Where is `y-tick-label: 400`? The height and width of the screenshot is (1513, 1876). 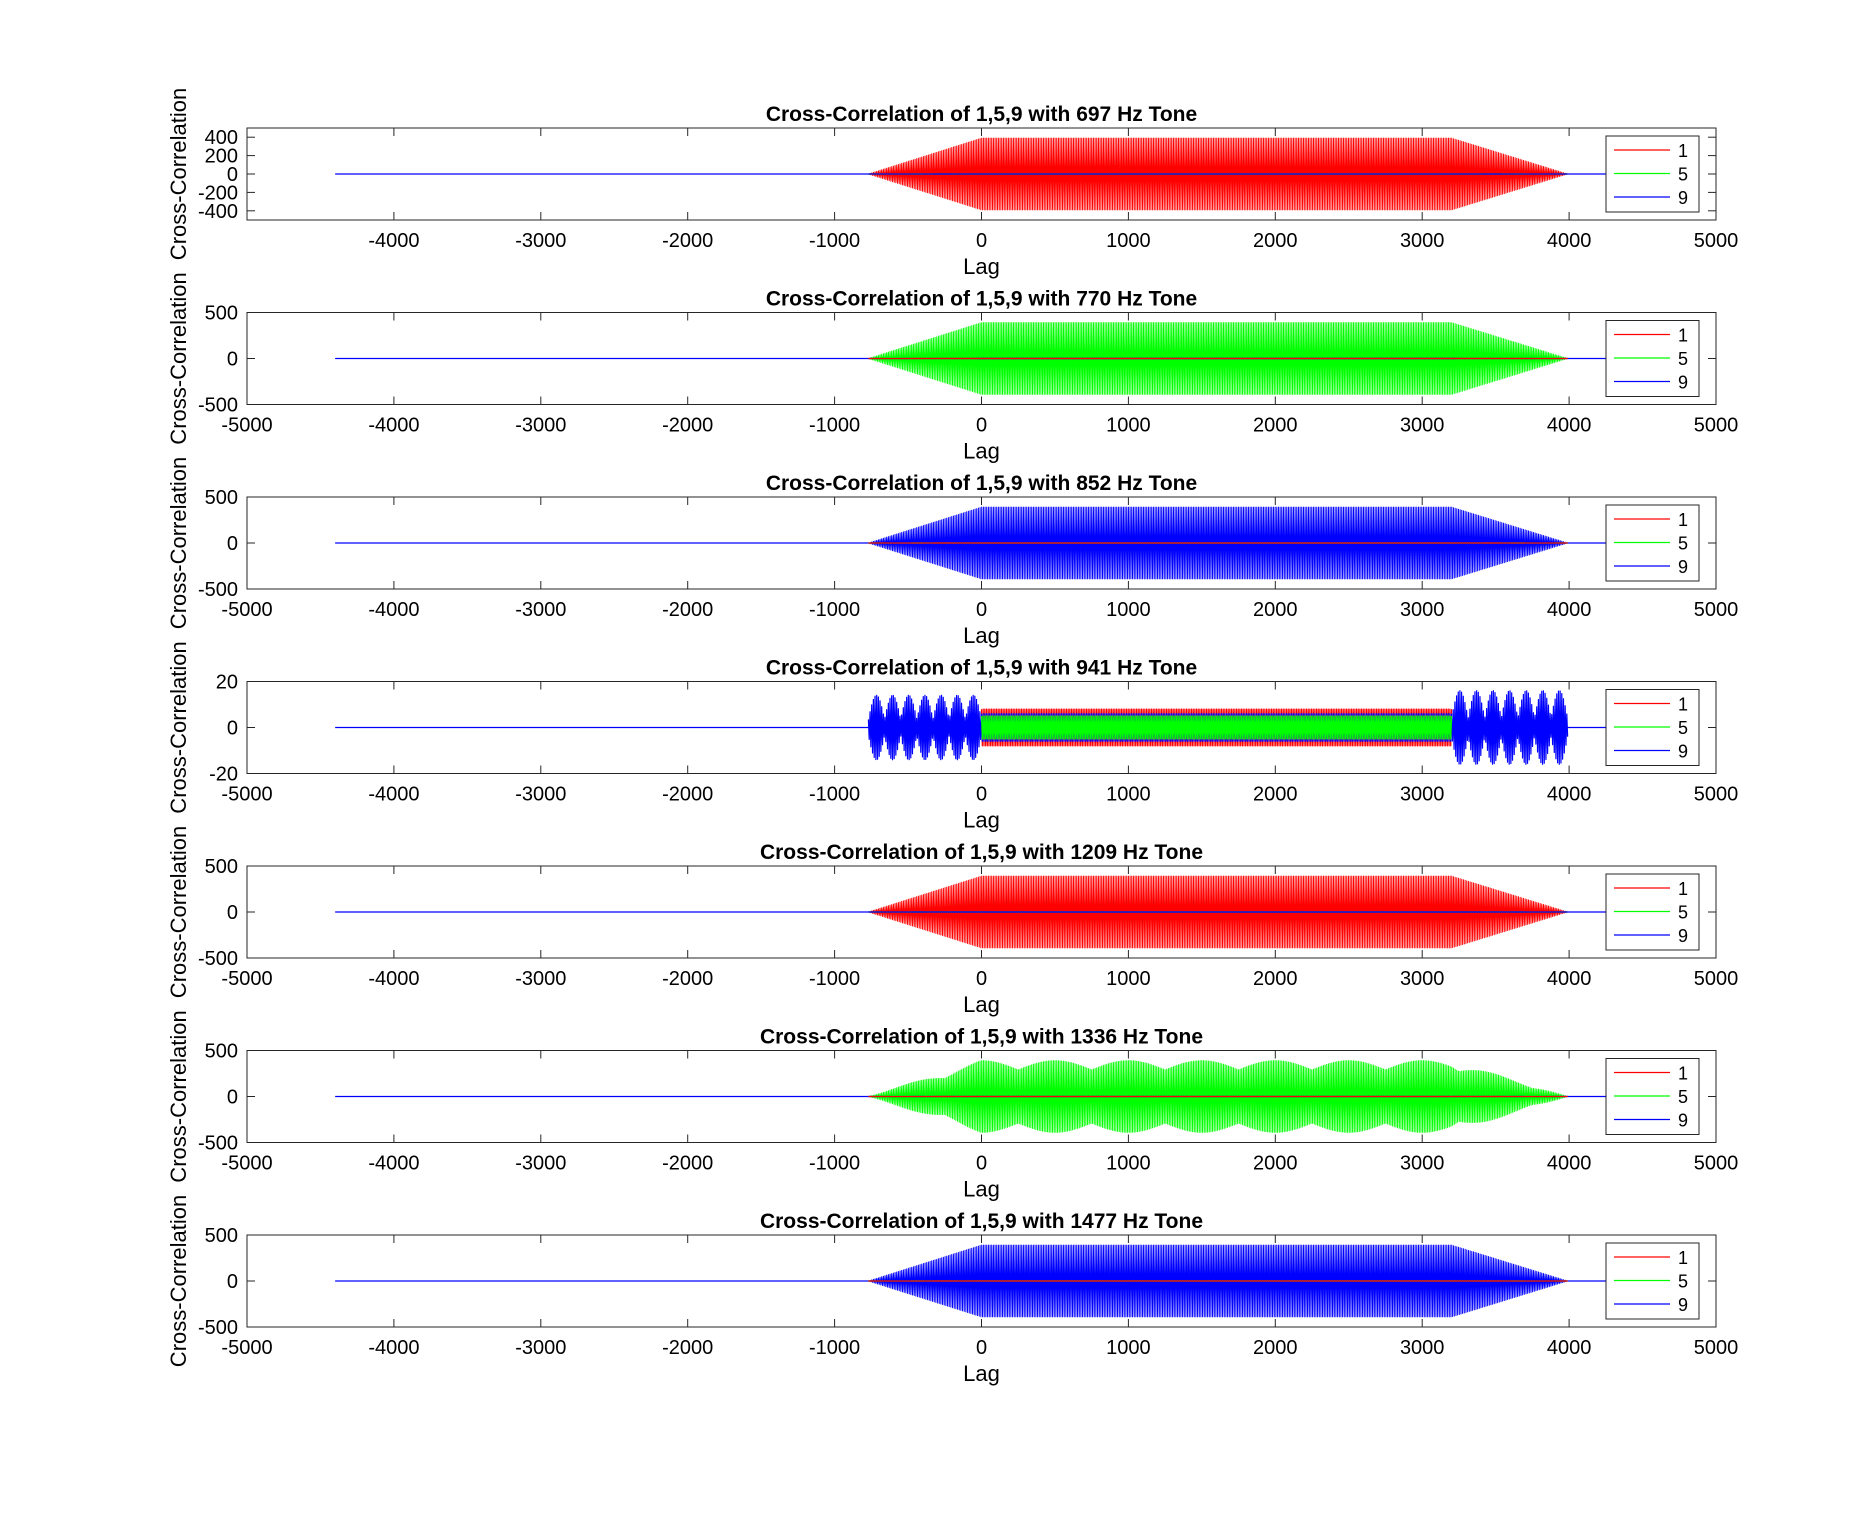
y-tick-label: 400 is located at coordinates (221, 138).